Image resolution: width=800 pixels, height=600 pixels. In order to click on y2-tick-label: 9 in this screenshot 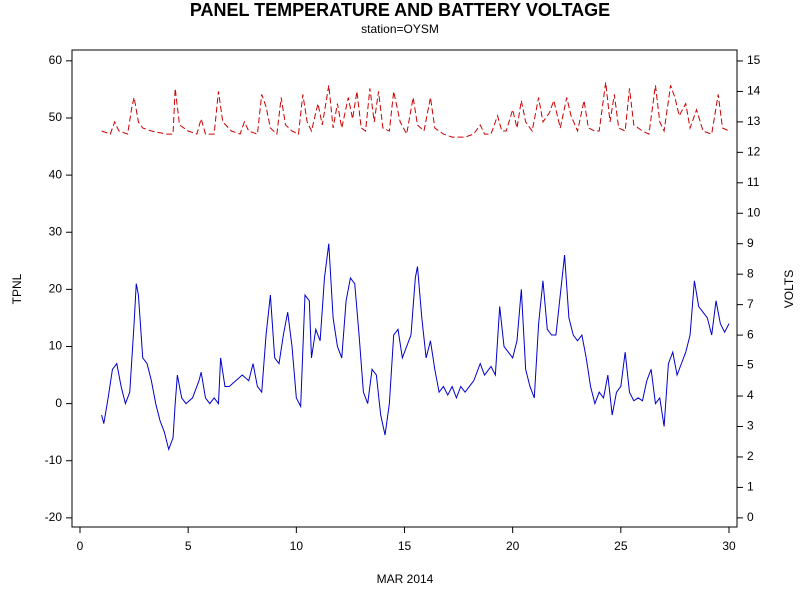, I will do `click(750, 243)`.